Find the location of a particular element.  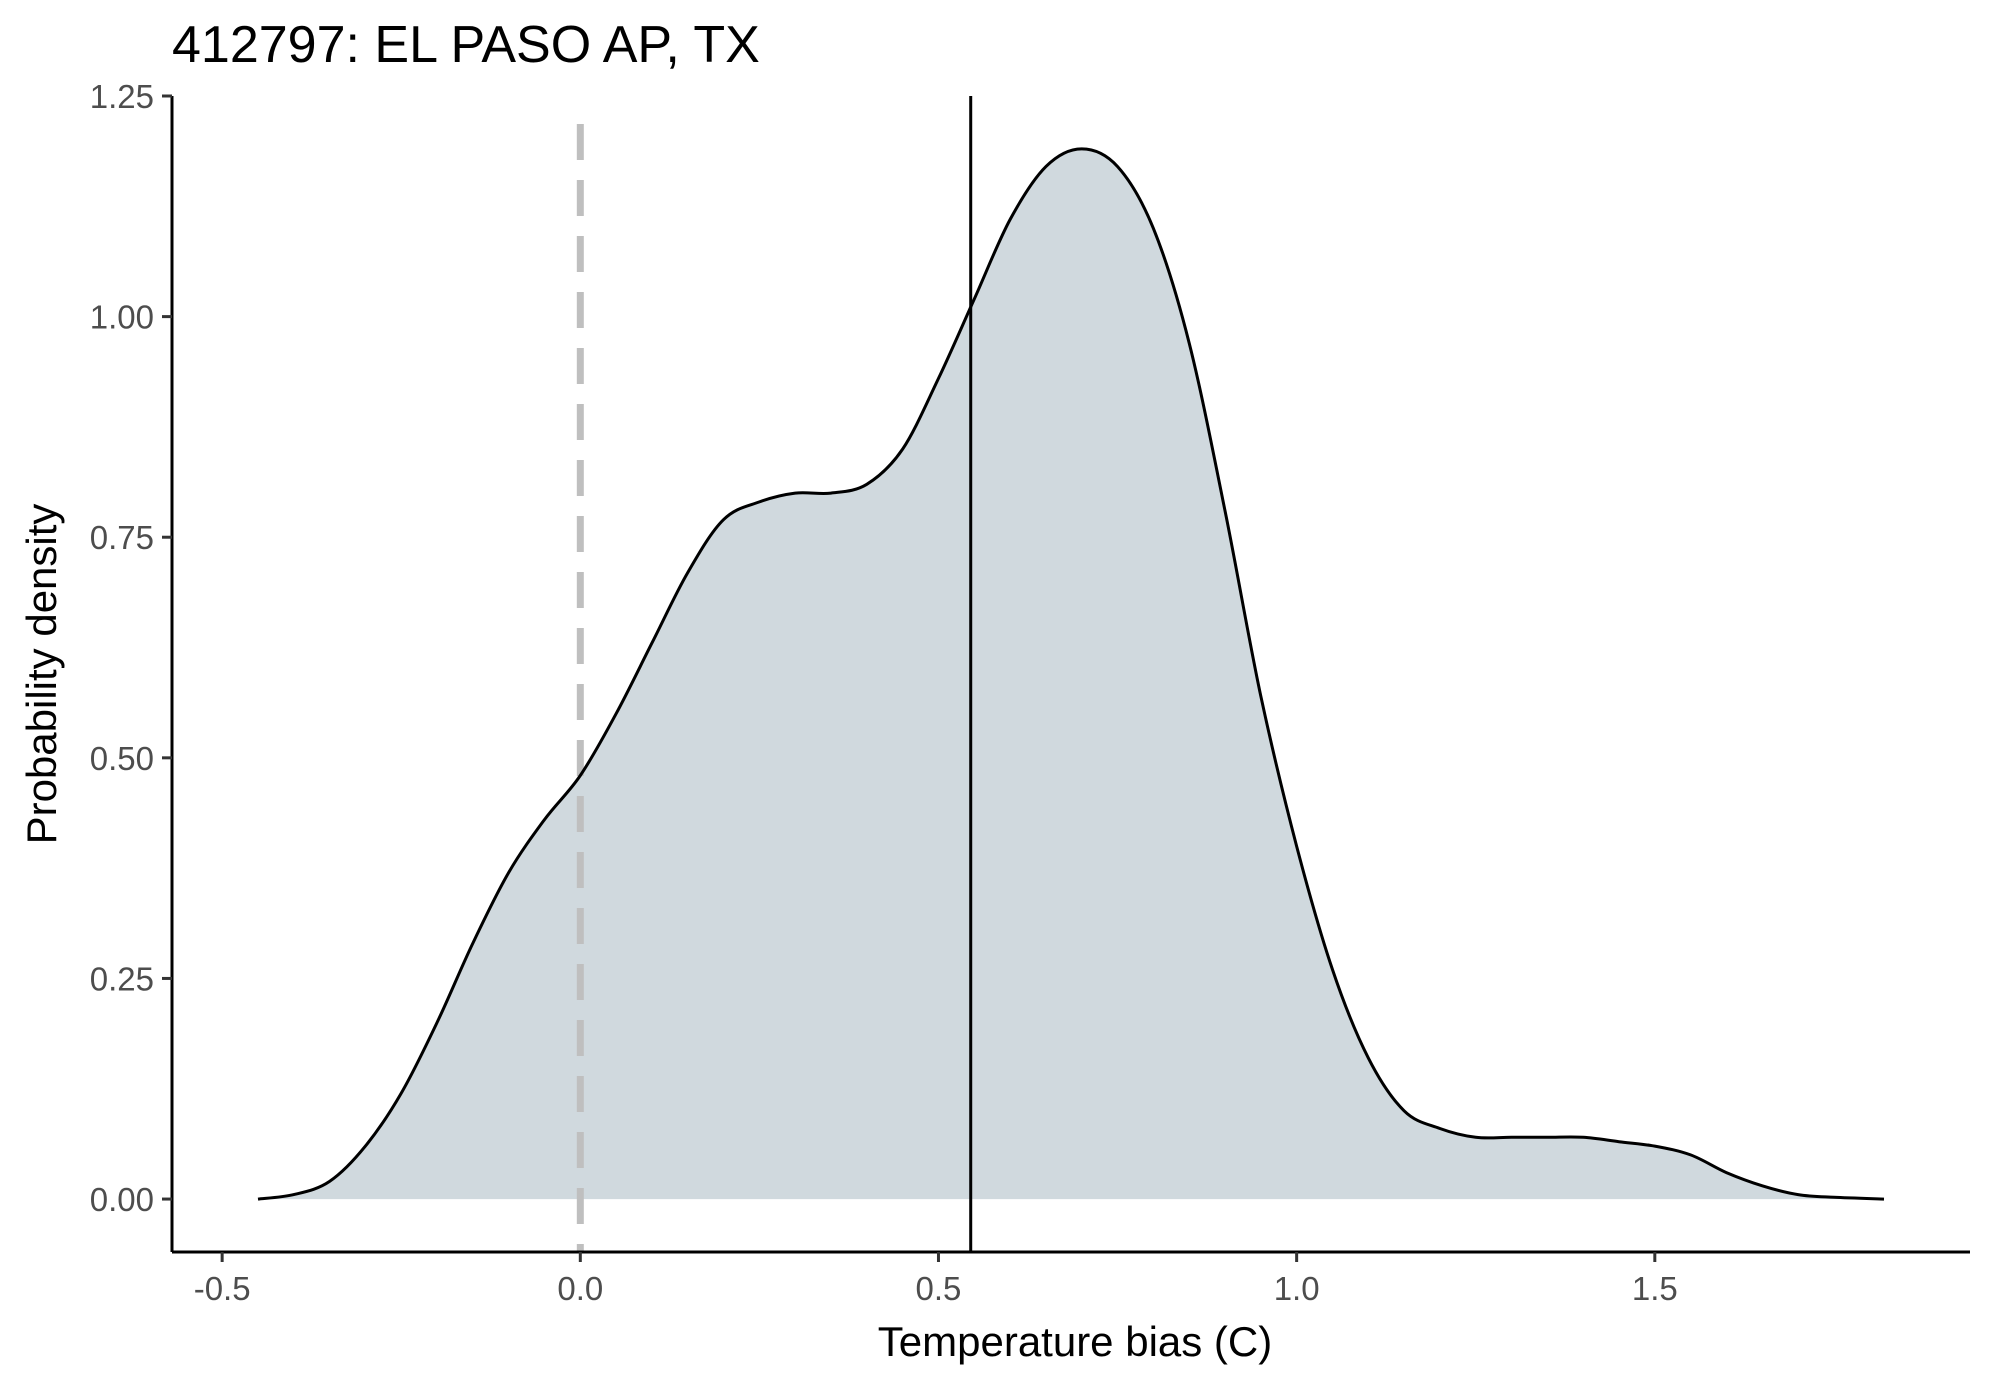

y-axis-ticks: 0.00 0.25 0.50 0.75 1.00 1.25 is located at coordinates (131, 648).